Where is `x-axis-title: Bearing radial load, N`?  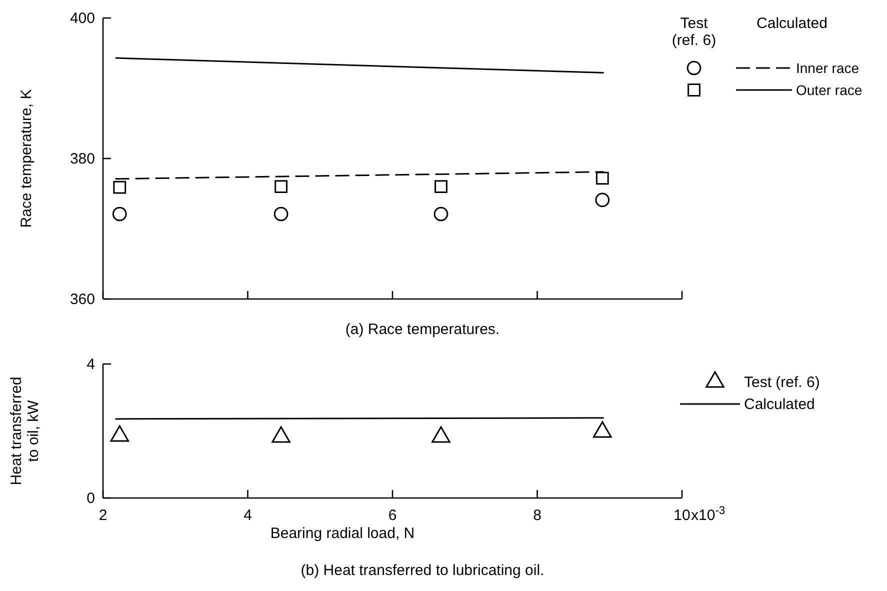 x-axis-title: Bearing radial load, N is located at coordinates (342, 533).